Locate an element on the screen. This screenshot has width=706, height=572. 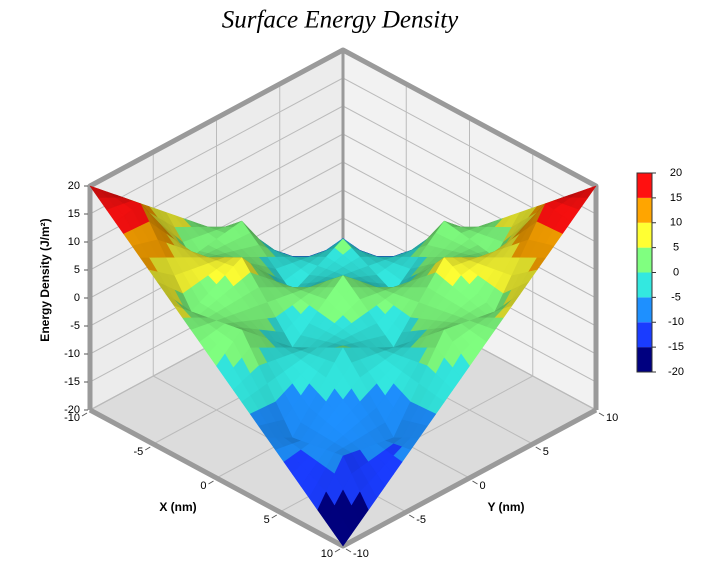
z-tick-label: 15 is located at coordinates (74, 214).